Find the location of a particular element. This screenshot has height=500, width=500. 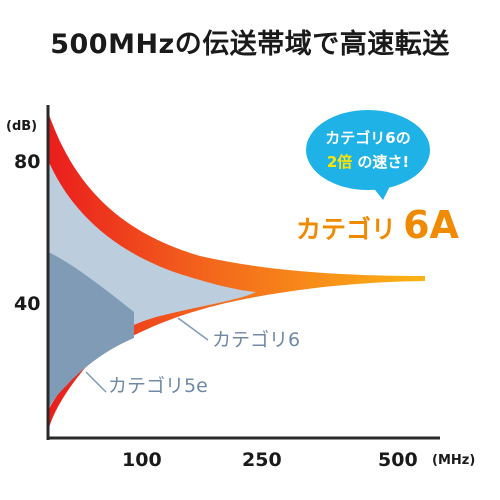

x-tick-label: 250 is located at coordinates (262, 460).